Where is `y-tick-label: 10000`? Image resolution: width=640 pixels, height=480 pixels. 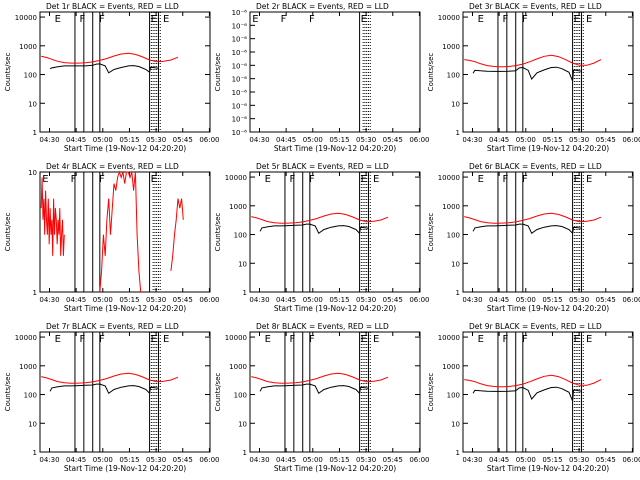
y-tick-label: 10000 is located at coordinates (236, 178).